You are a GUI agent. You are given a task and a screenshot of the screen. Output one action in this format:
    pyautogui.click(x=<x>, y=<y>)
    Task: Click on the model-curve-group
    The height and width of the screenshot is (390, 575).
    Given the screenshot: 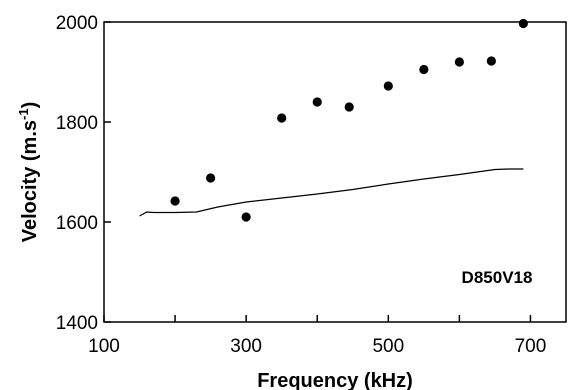 What is the action you would take?
    pyautogui.click(x=331, y=192)
    